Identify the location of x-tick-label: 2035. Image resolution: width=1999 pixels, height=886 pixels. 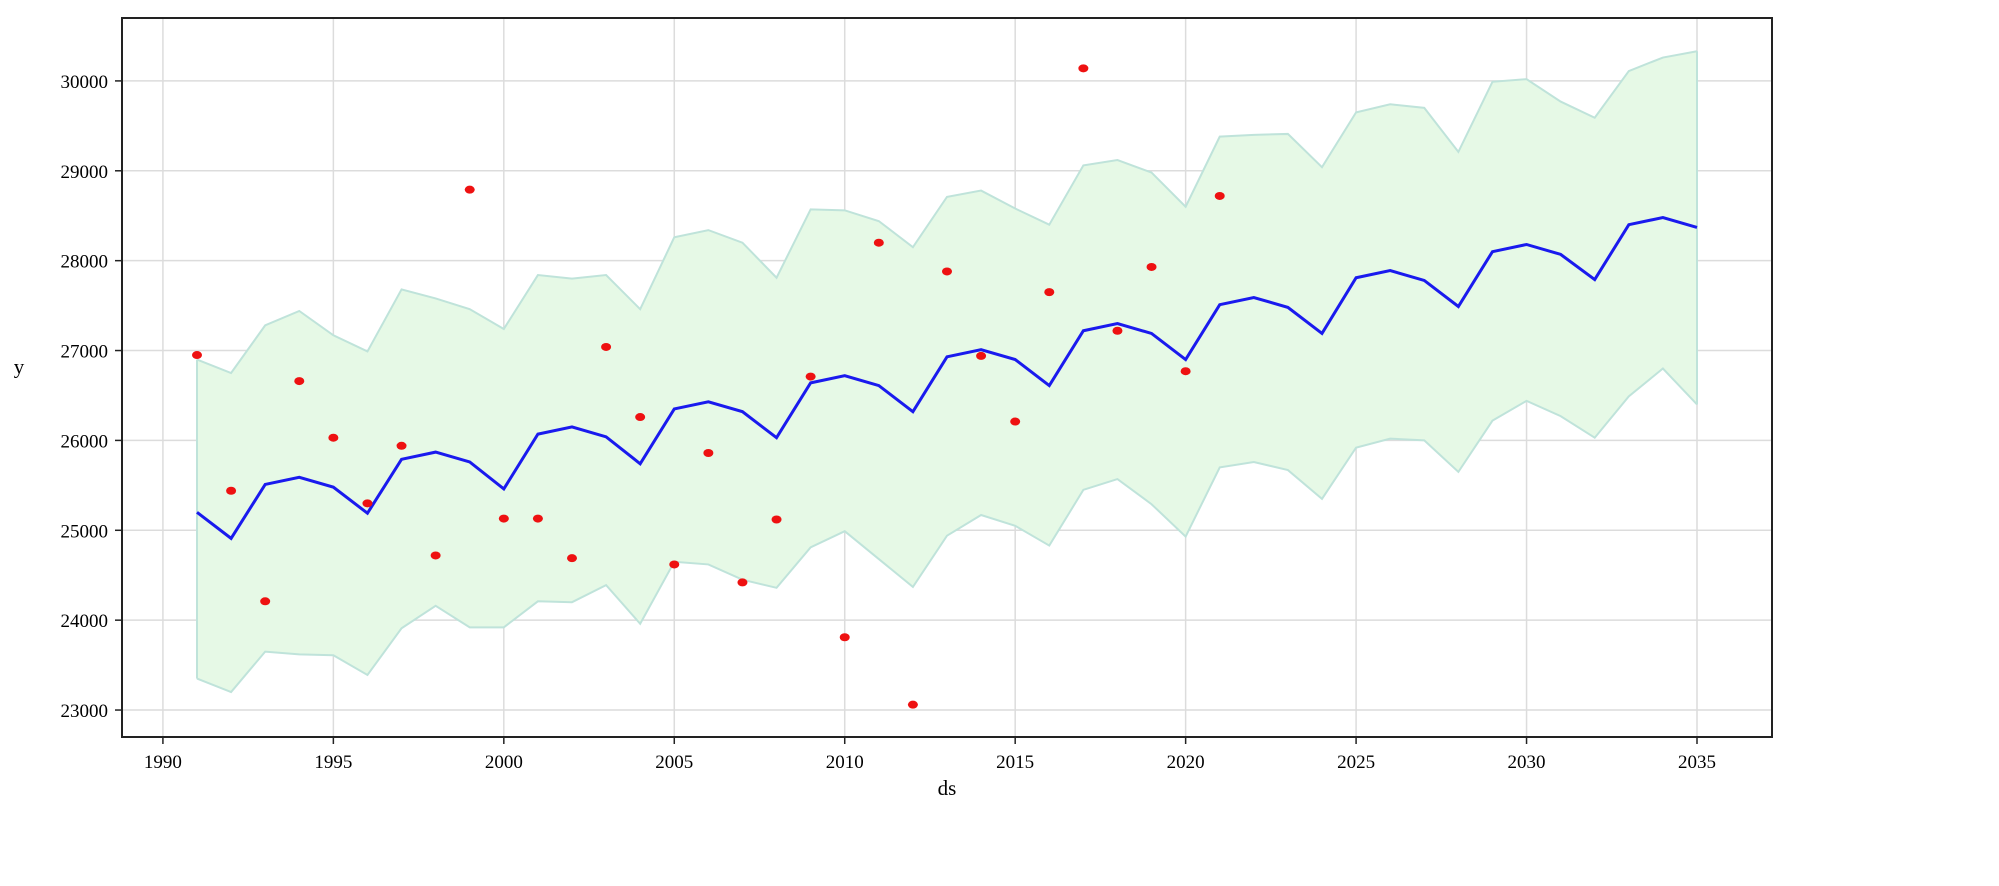
(1697, 762).